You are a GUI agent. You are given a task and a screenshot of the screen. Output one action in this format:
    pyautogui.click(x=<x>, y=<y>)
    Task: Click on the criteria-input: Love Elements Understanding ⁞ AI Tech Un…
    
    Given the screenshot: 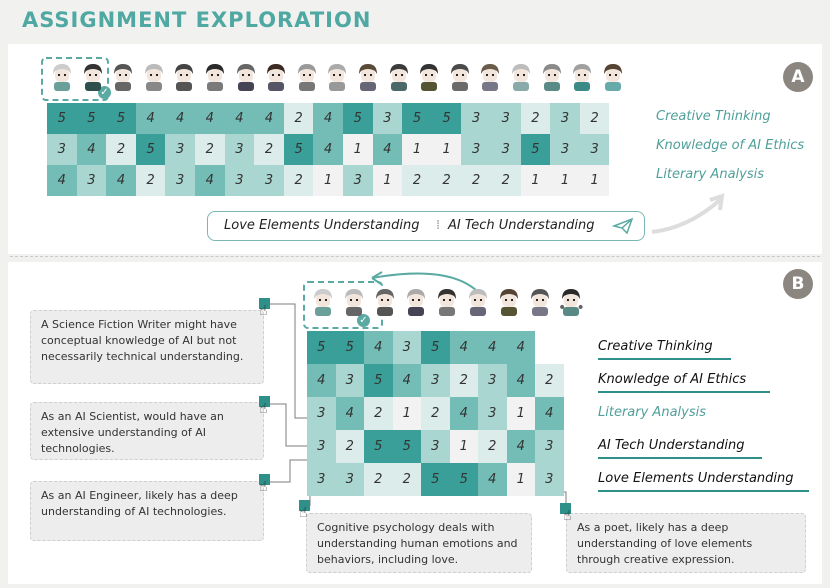 What is the action you would take?
    pyautogui.click(x=426, y=226)
    